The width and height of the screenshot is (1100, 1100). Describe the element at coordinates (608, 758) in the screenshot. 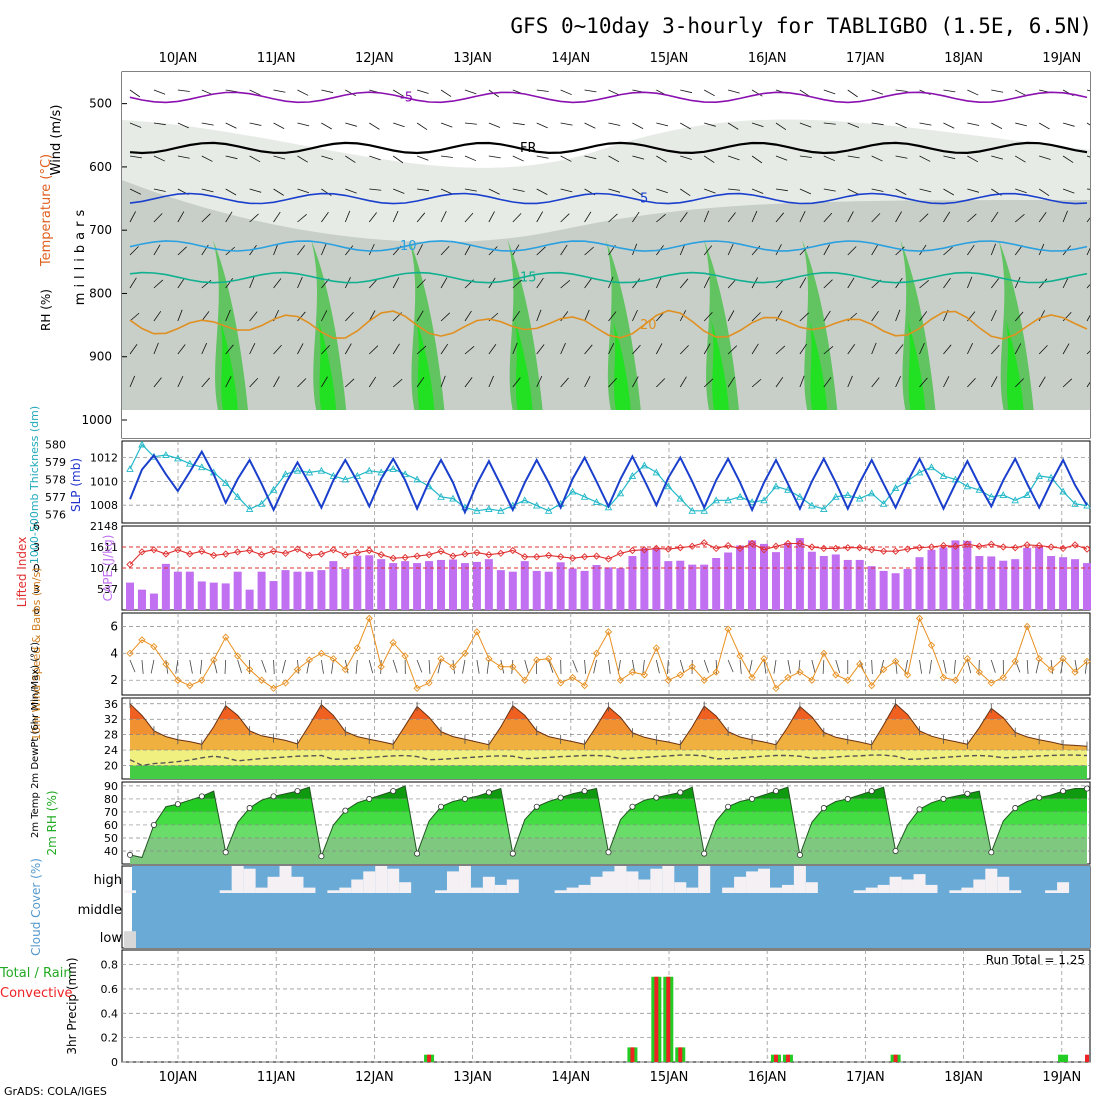

I see `temp-band` at that location.